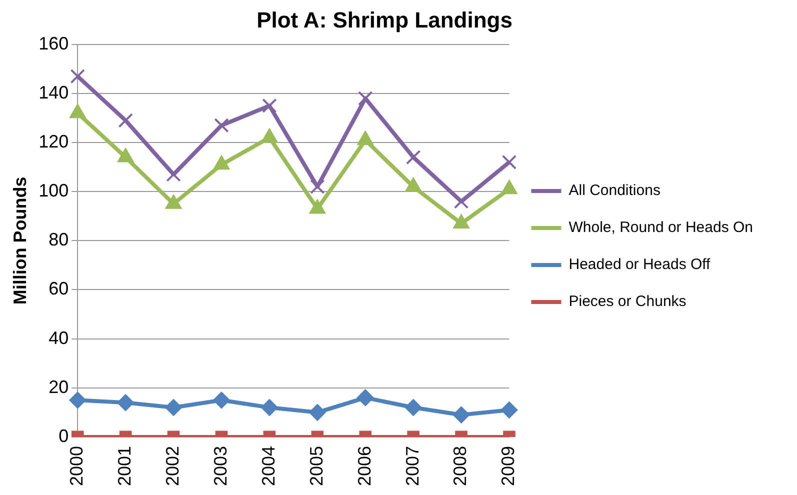 The image size is (797, 495). I want to click on x-tick-label: 2004, so click(268, 466).